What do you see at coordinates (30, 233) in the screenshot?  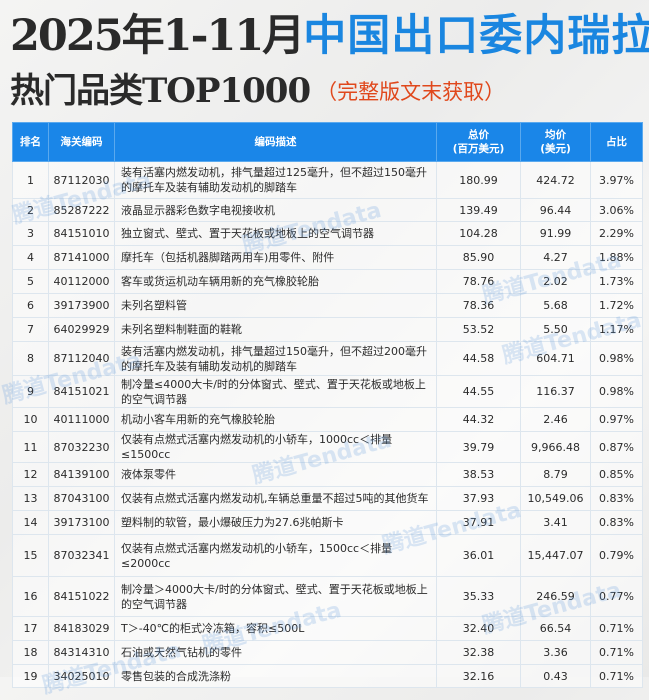 I see `cell-rank: 3` at bounding box center [30, 233].